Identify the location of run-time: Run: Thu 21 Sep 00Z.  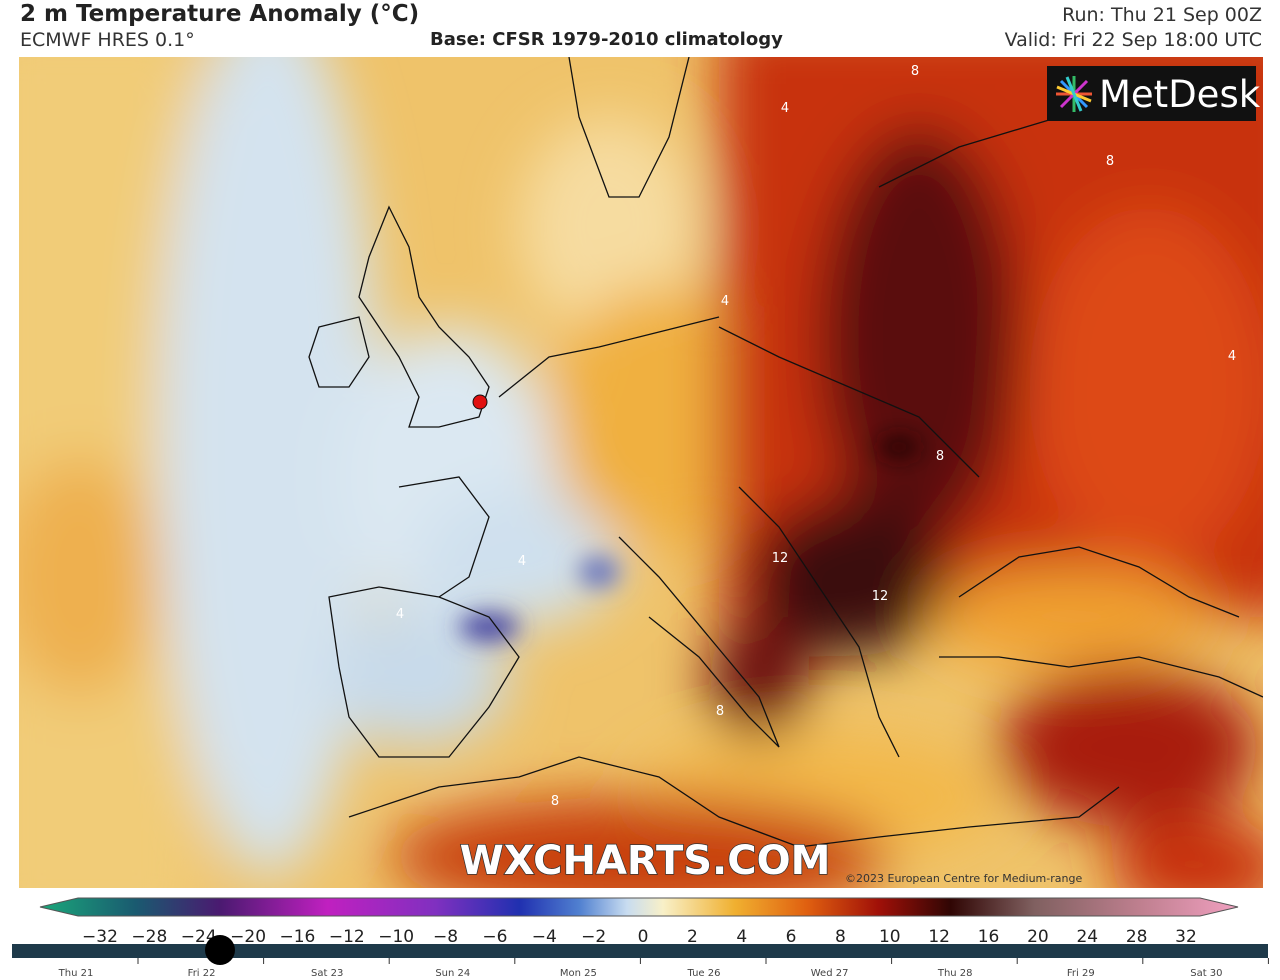
(1162, 15).